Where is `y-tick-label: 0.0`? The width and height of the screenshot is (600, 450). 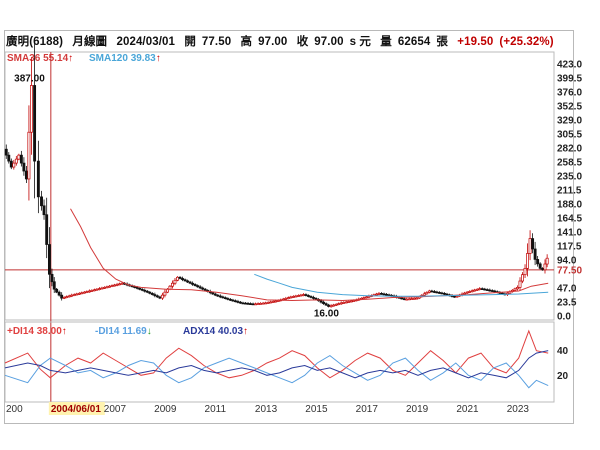
y-tick-label: 0.0 is located at coordinates (564, 317).